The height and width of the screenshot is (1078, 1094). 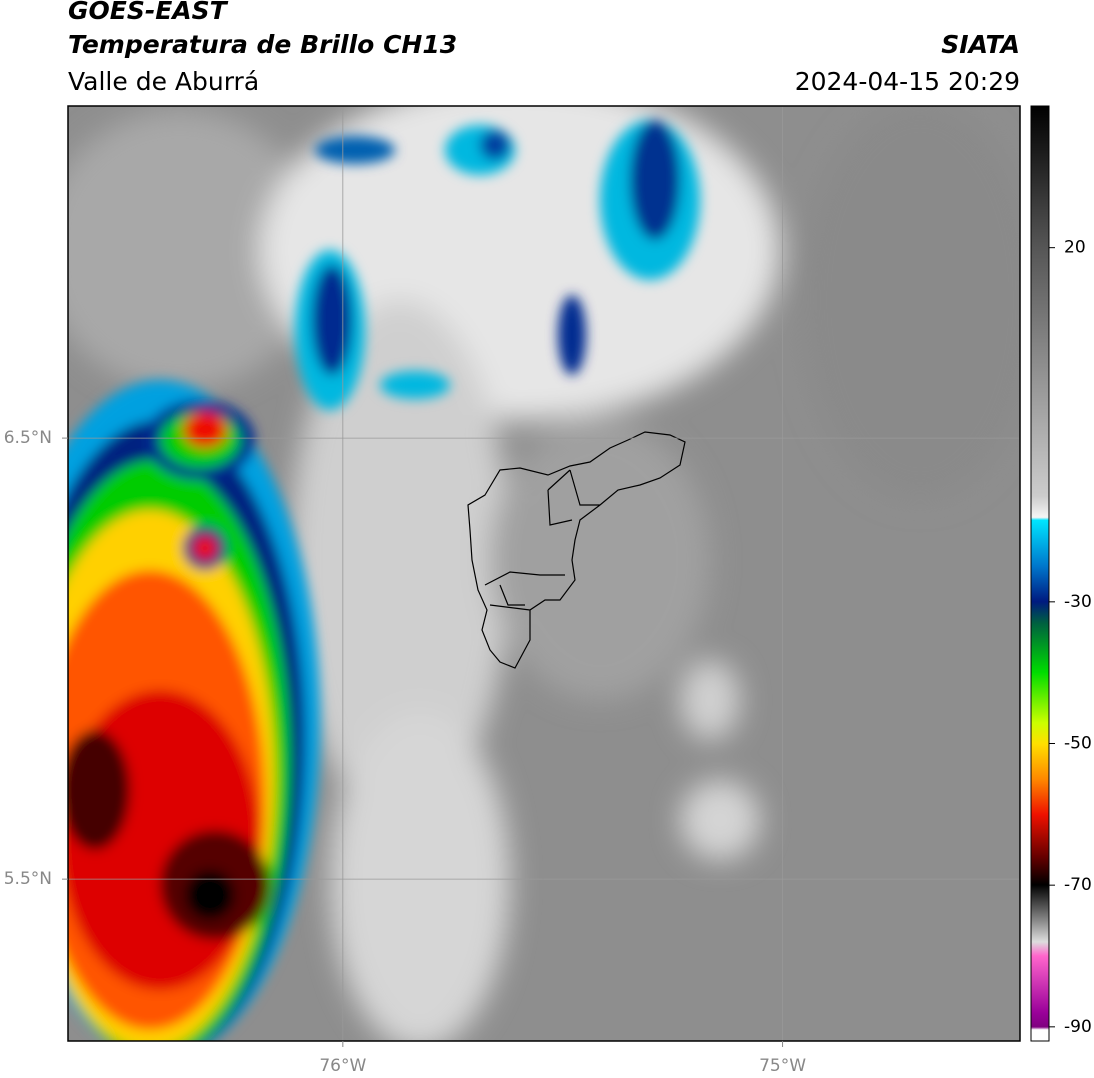 I want to click on y-tick-label: 5.5°N, so click(x=28, y=879).